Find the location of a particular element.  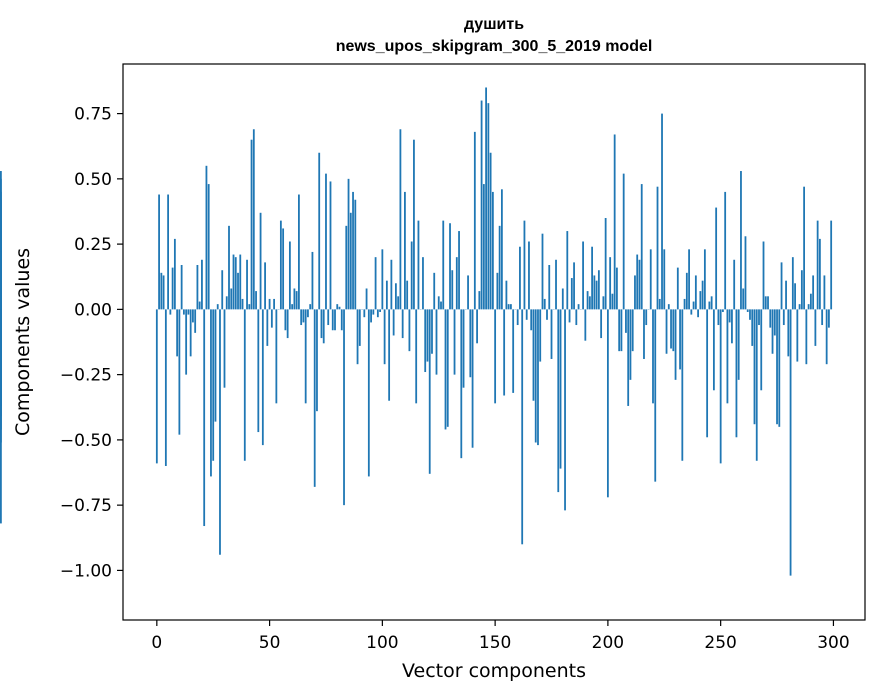

x-tick-label: 50 is located at coordinates (270, 643).